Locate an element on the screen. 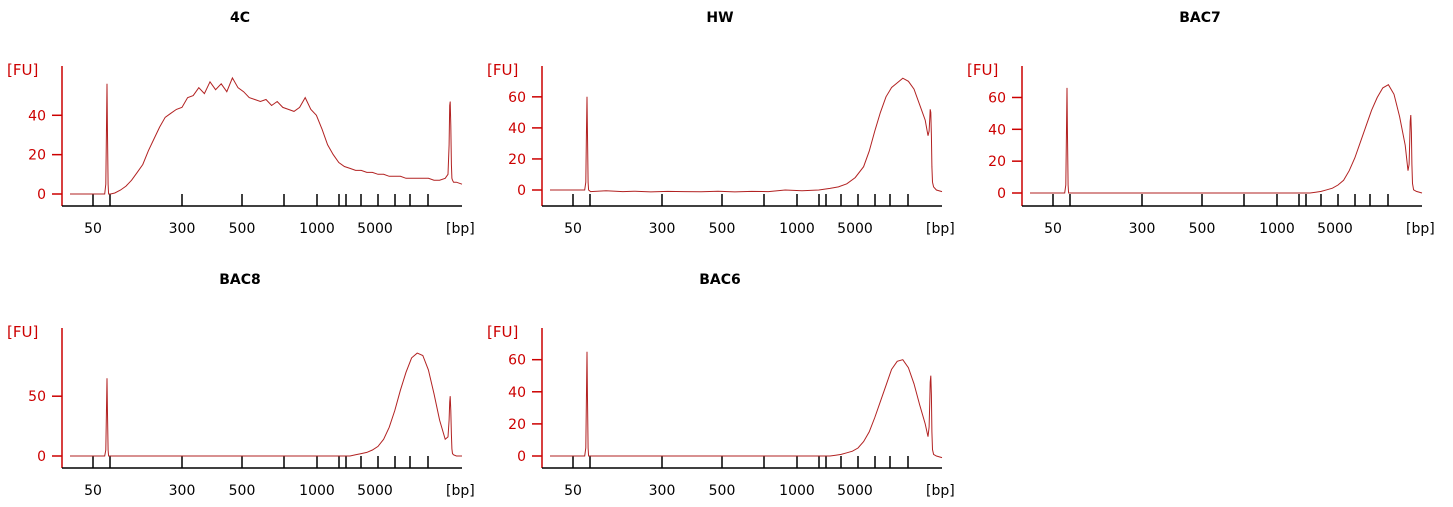  panel-title: BAC6 is located at coordinates (720, 280).